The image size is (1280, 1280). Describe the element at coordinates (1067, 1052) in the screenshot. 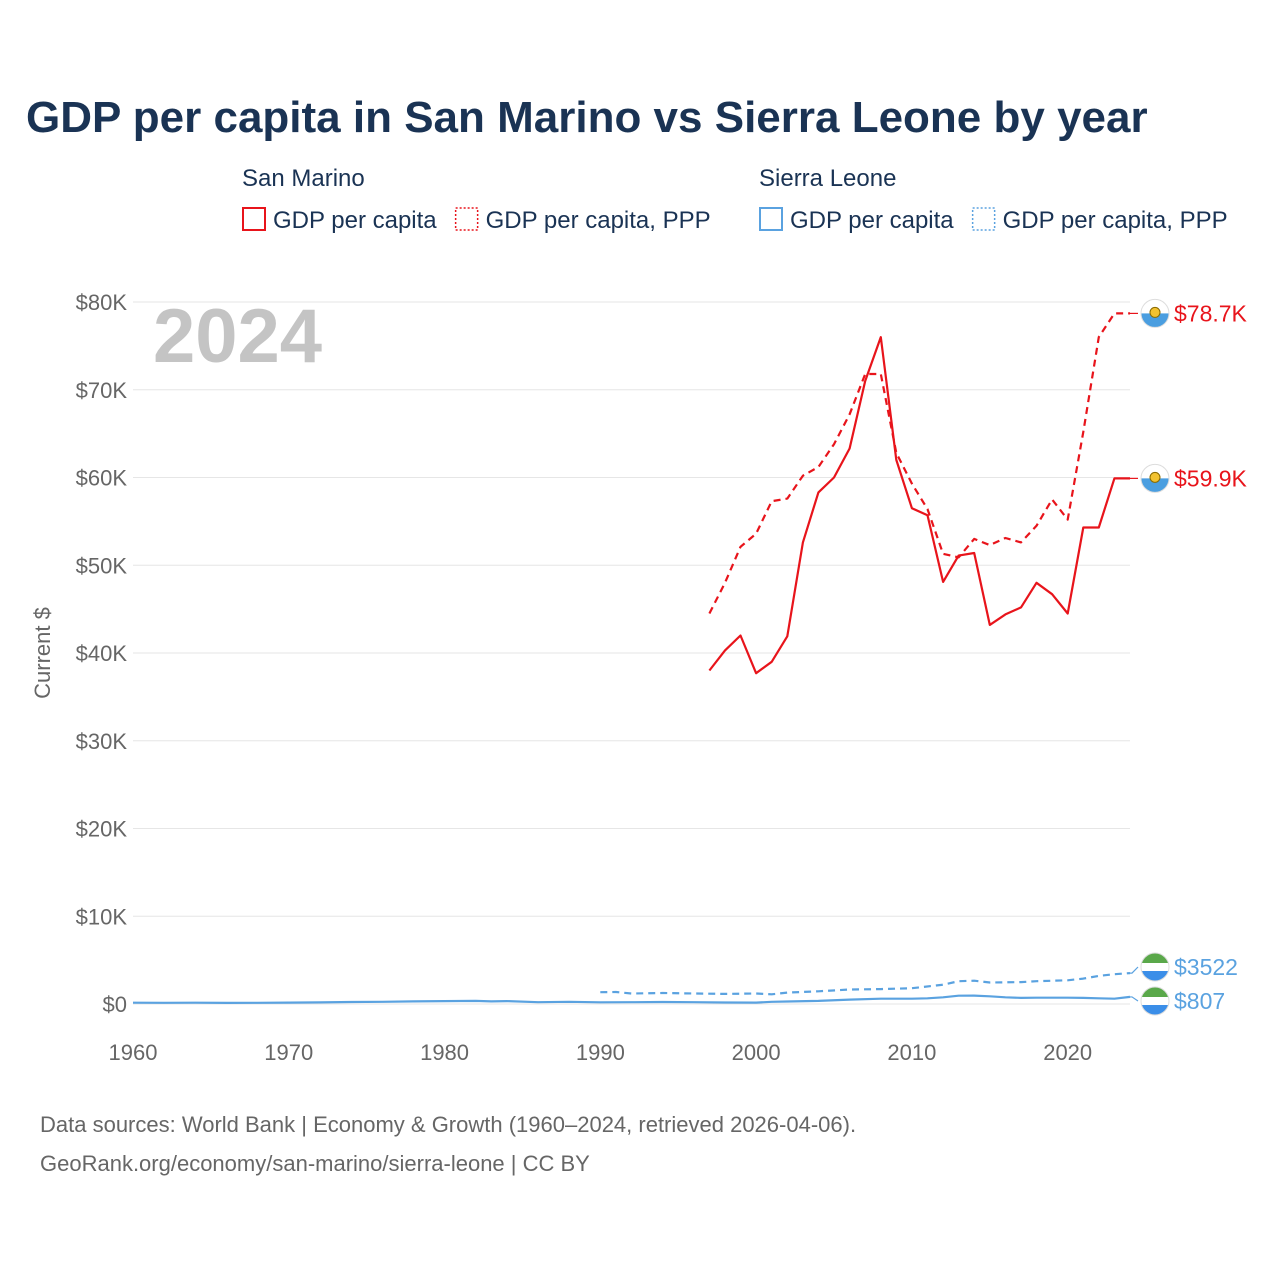

I see `x-tick-label: 2020` at that location.